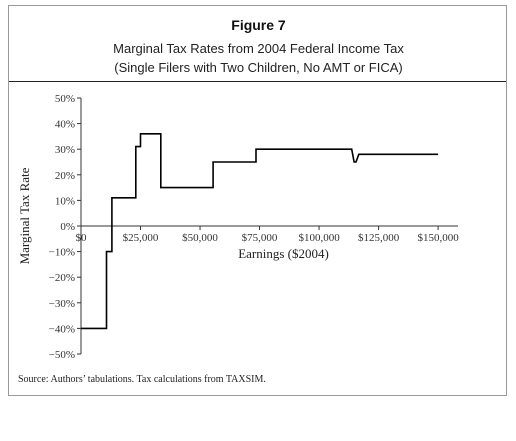 This screenshot has width=516, height=441. What do you see at coordinates (141, 238) in the screenshot?
I see `x-tick-label: $25,000` at bounding box center [141, 238].